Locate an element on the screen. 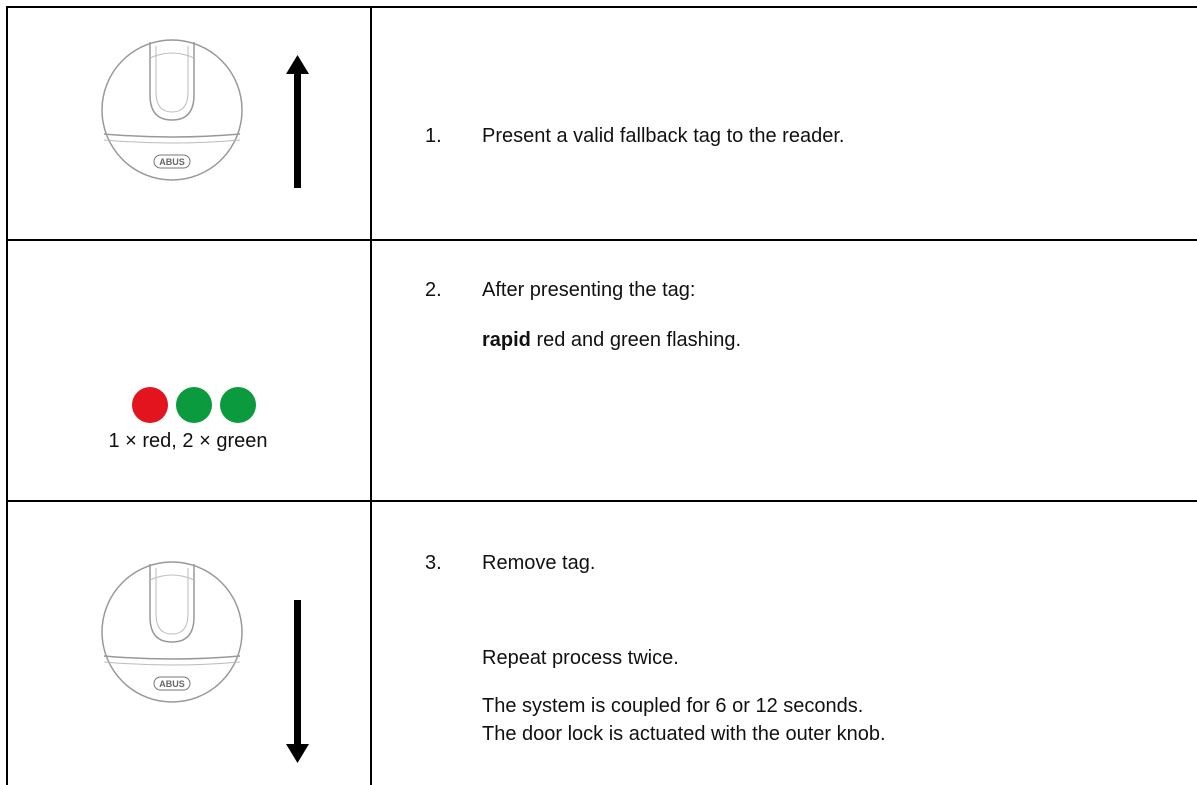 This screenshot has width=1197, height=785. step-text: red and green flashing. is located at coordinates (636, 340).